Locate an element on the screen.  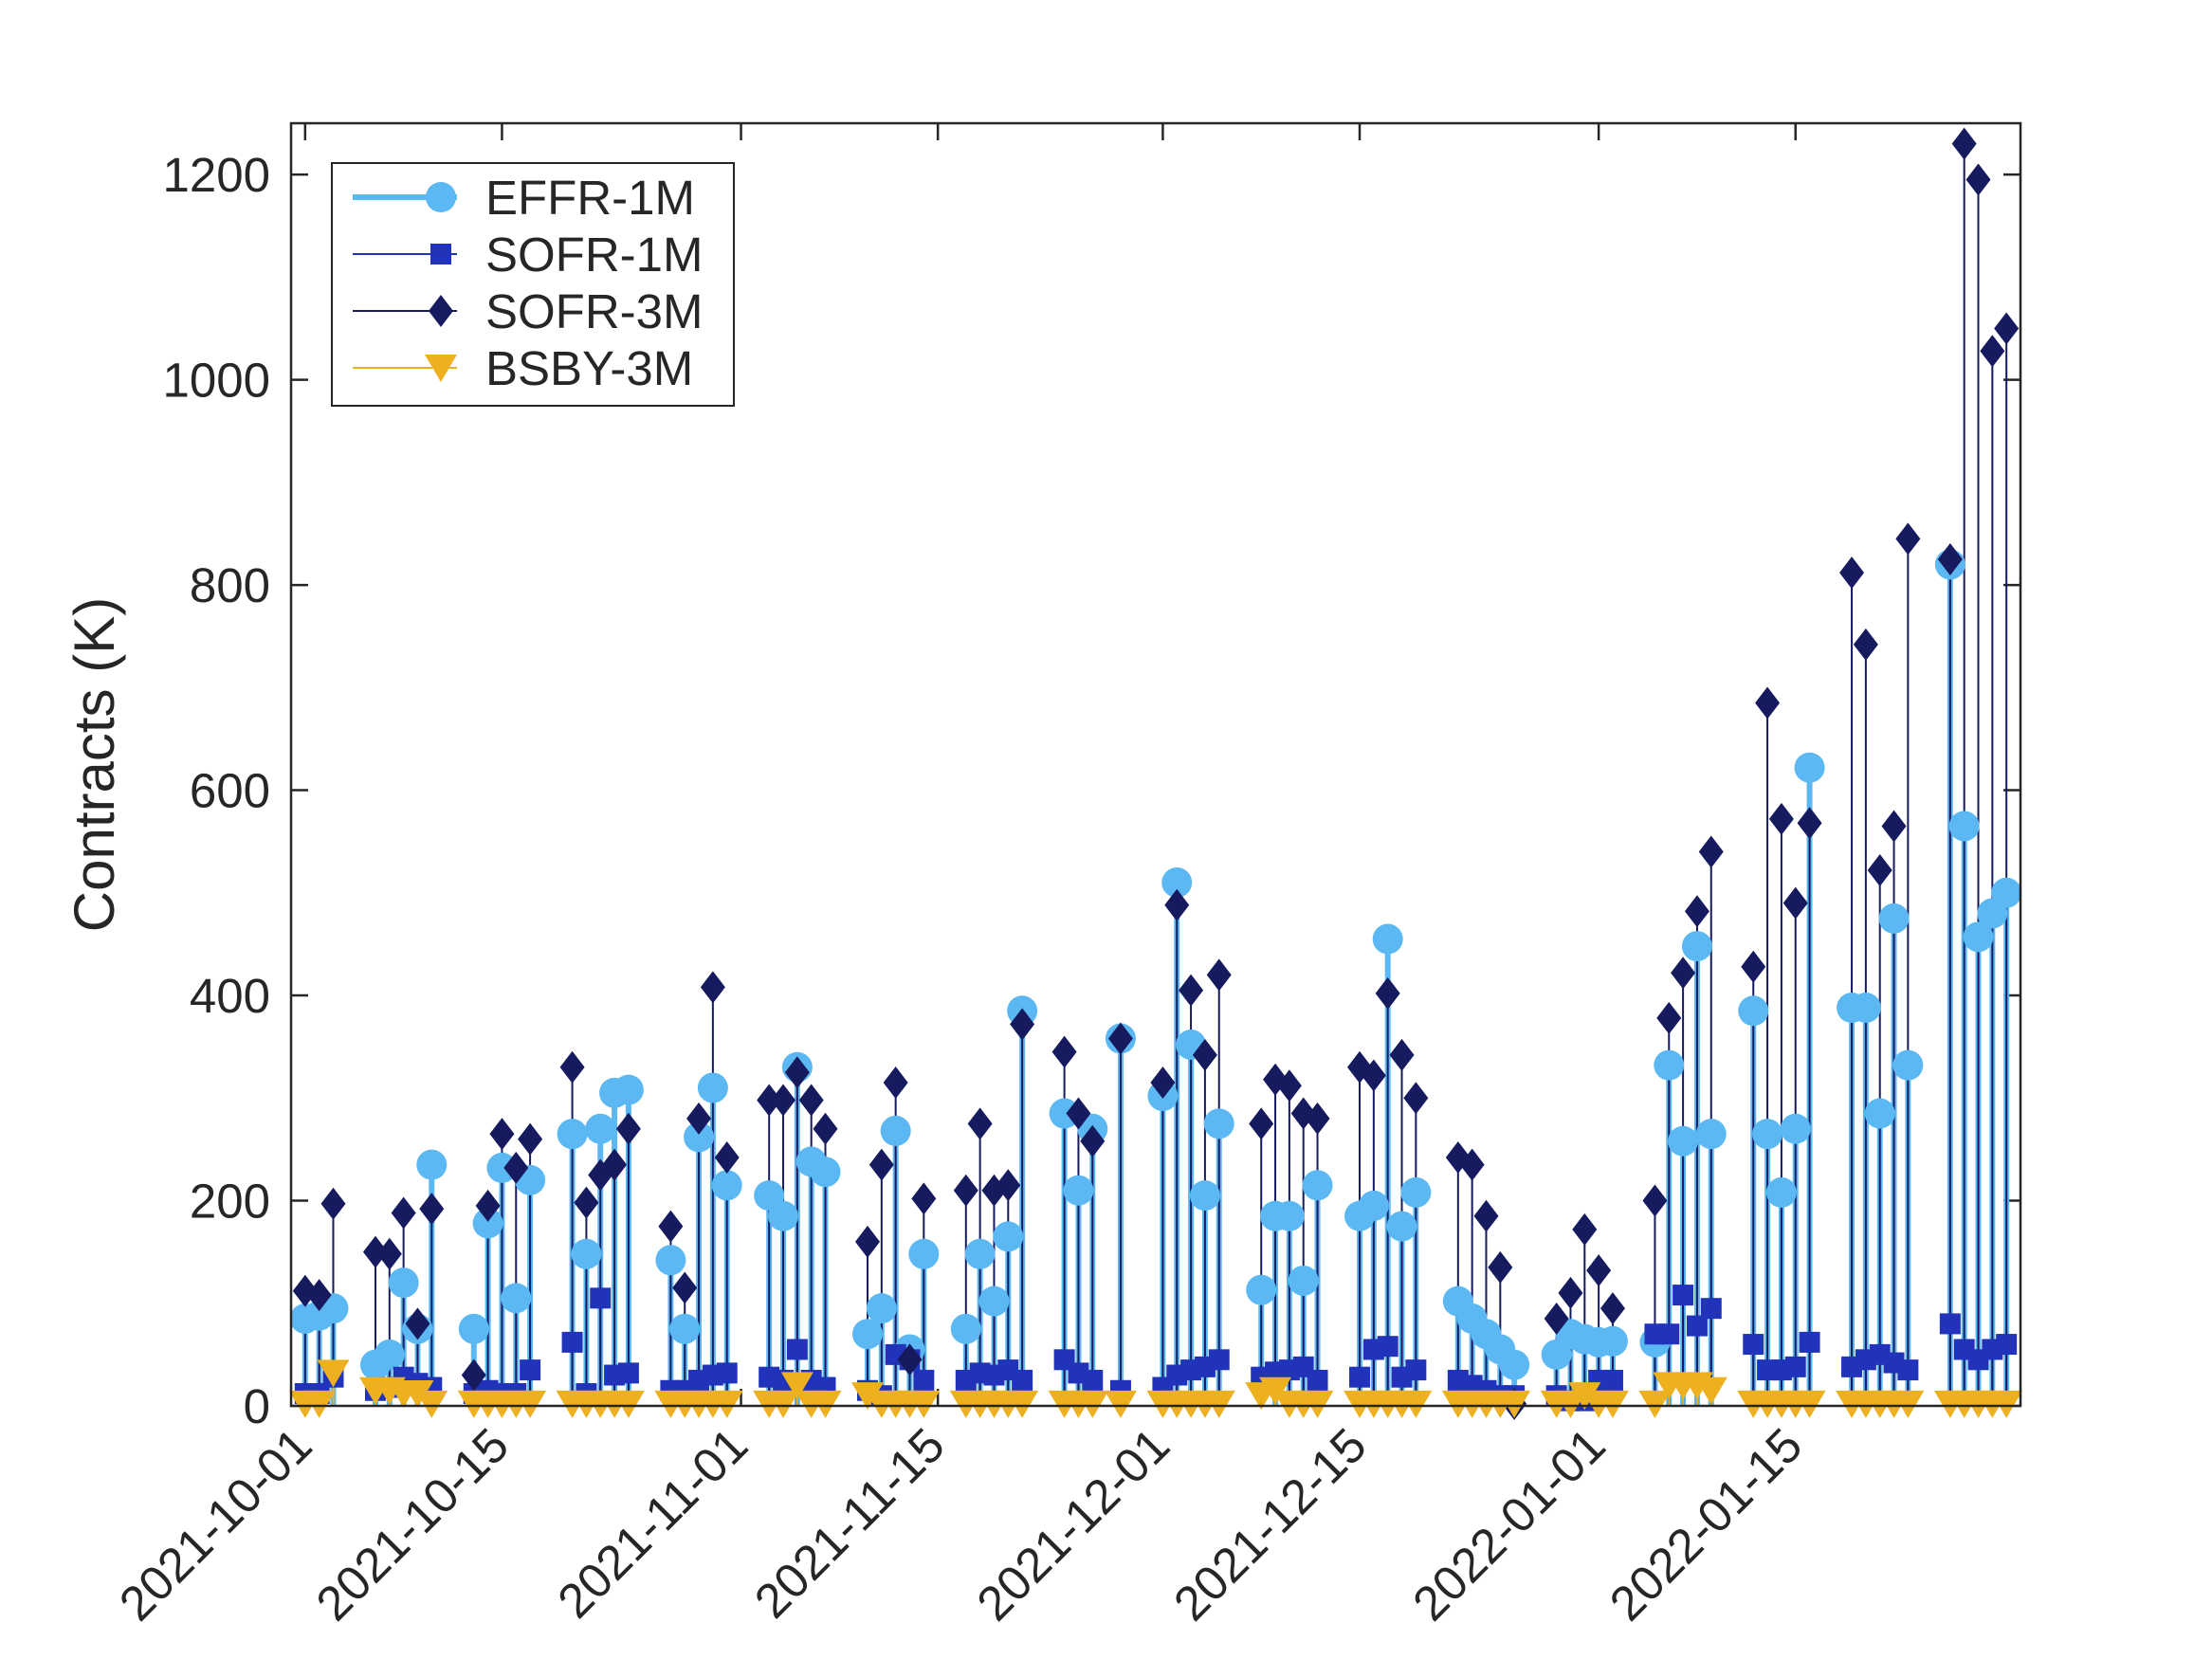
markers-bsby-3m is located at coordinates (1155, 1388).